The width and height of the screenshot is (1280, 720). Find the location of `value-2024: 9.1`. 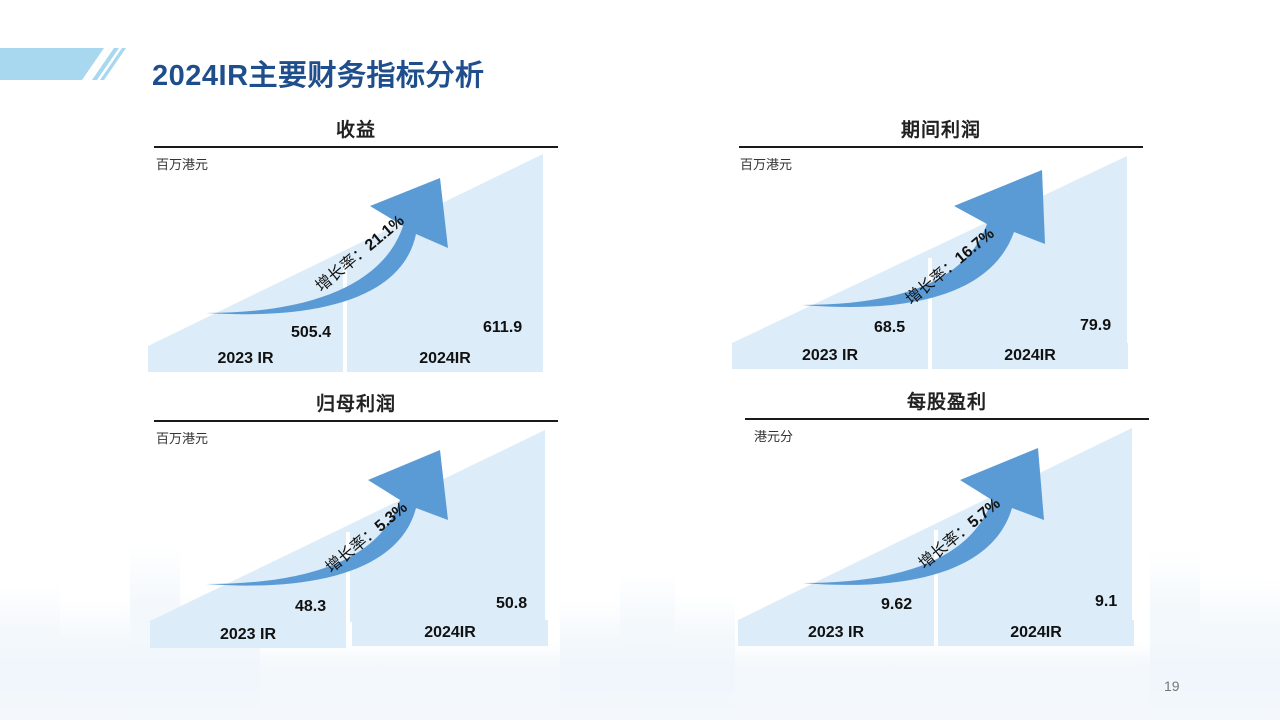

value-2024: 9.1 is located at coordinates (1106, 601).